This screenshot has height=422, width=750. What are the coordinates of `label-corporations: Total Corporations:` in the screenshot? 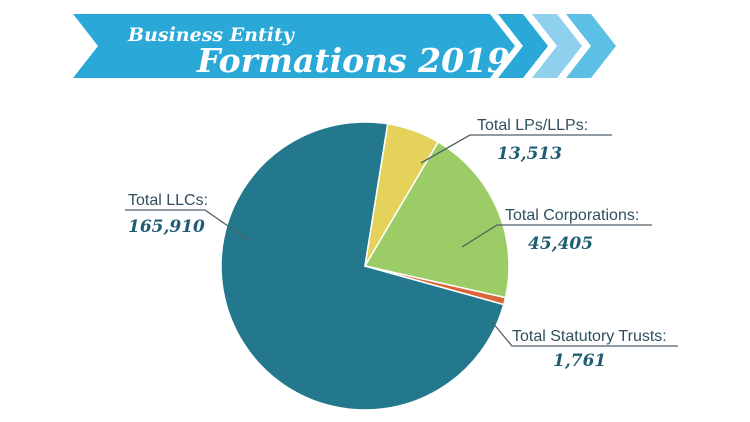 It's located at (572, 215).